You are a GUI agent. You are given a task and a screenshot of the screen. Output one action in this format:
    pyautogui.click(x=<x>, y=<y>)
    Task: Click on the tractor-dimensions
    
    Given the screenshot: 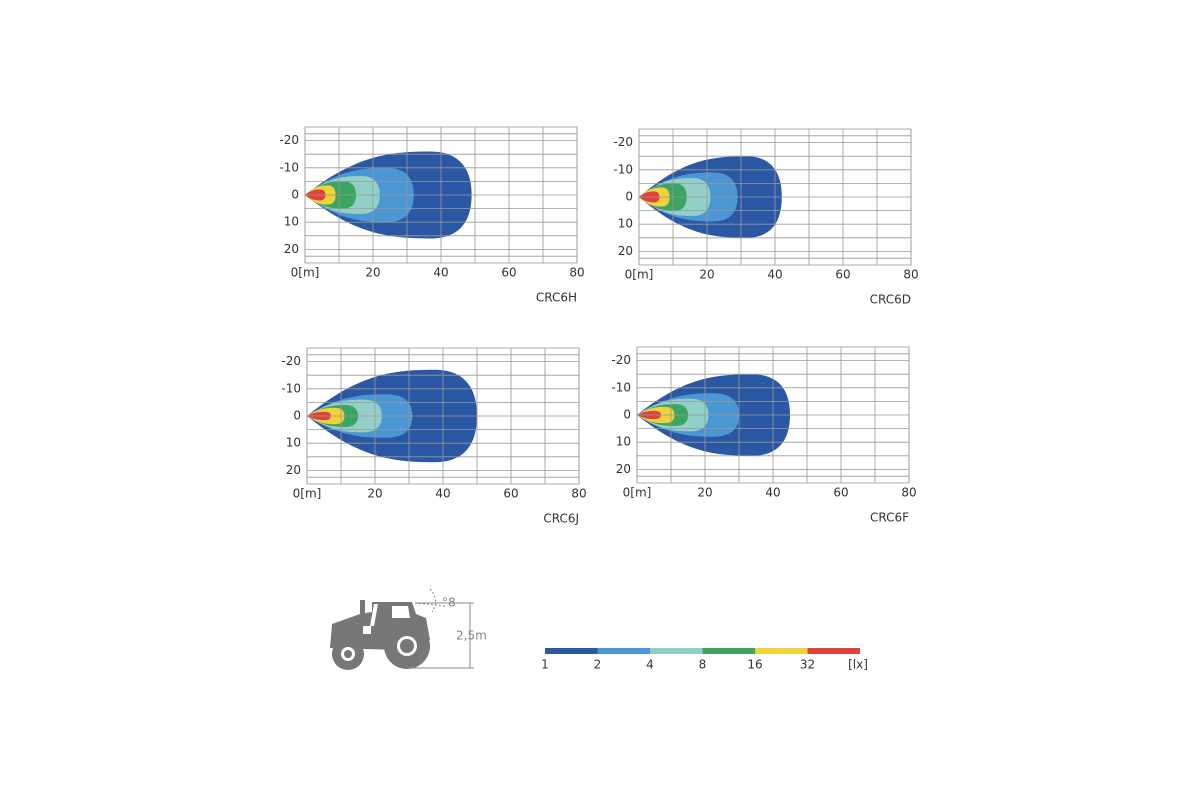 What is the action you would take?
    pyautogui.click(x=440, y=628)
    